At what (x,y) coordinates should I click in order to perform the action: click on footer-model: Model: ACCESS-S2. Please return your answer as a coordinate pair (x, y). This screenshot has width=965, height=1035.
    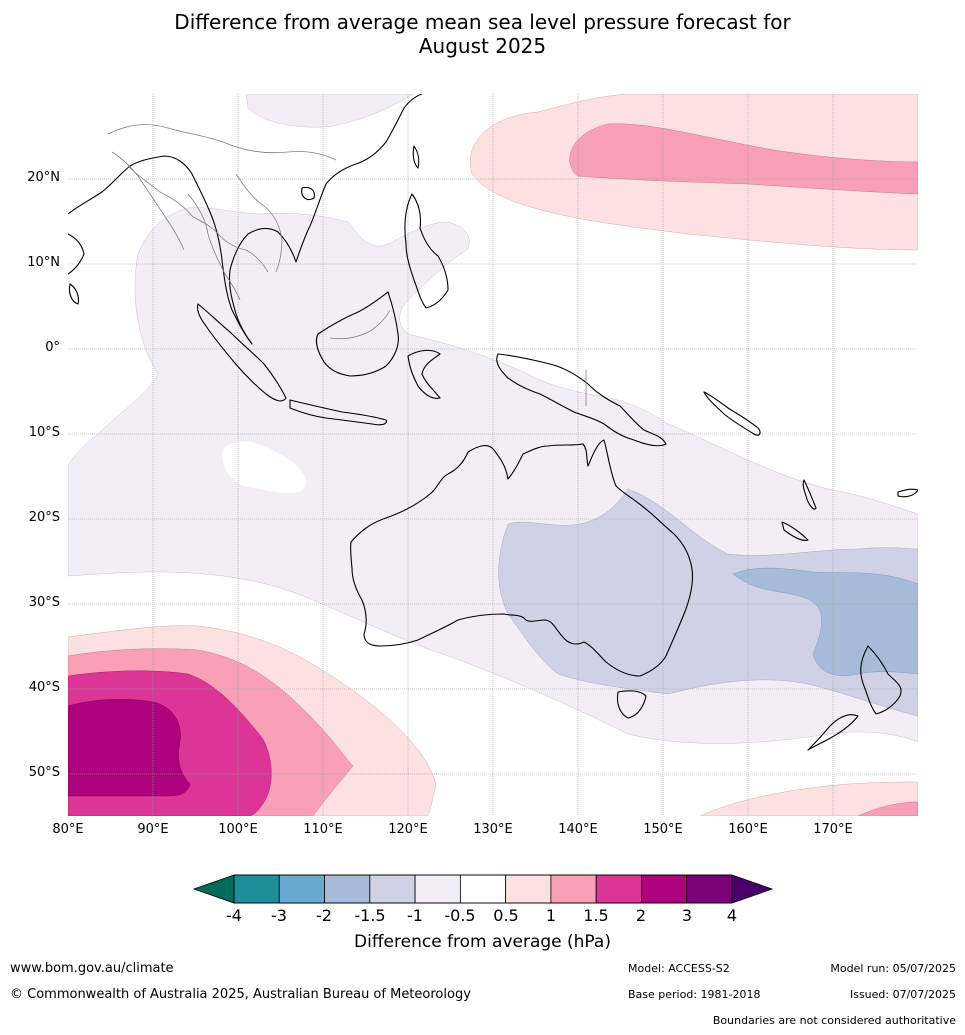
    Looking at the image, I should click on (679, 968).